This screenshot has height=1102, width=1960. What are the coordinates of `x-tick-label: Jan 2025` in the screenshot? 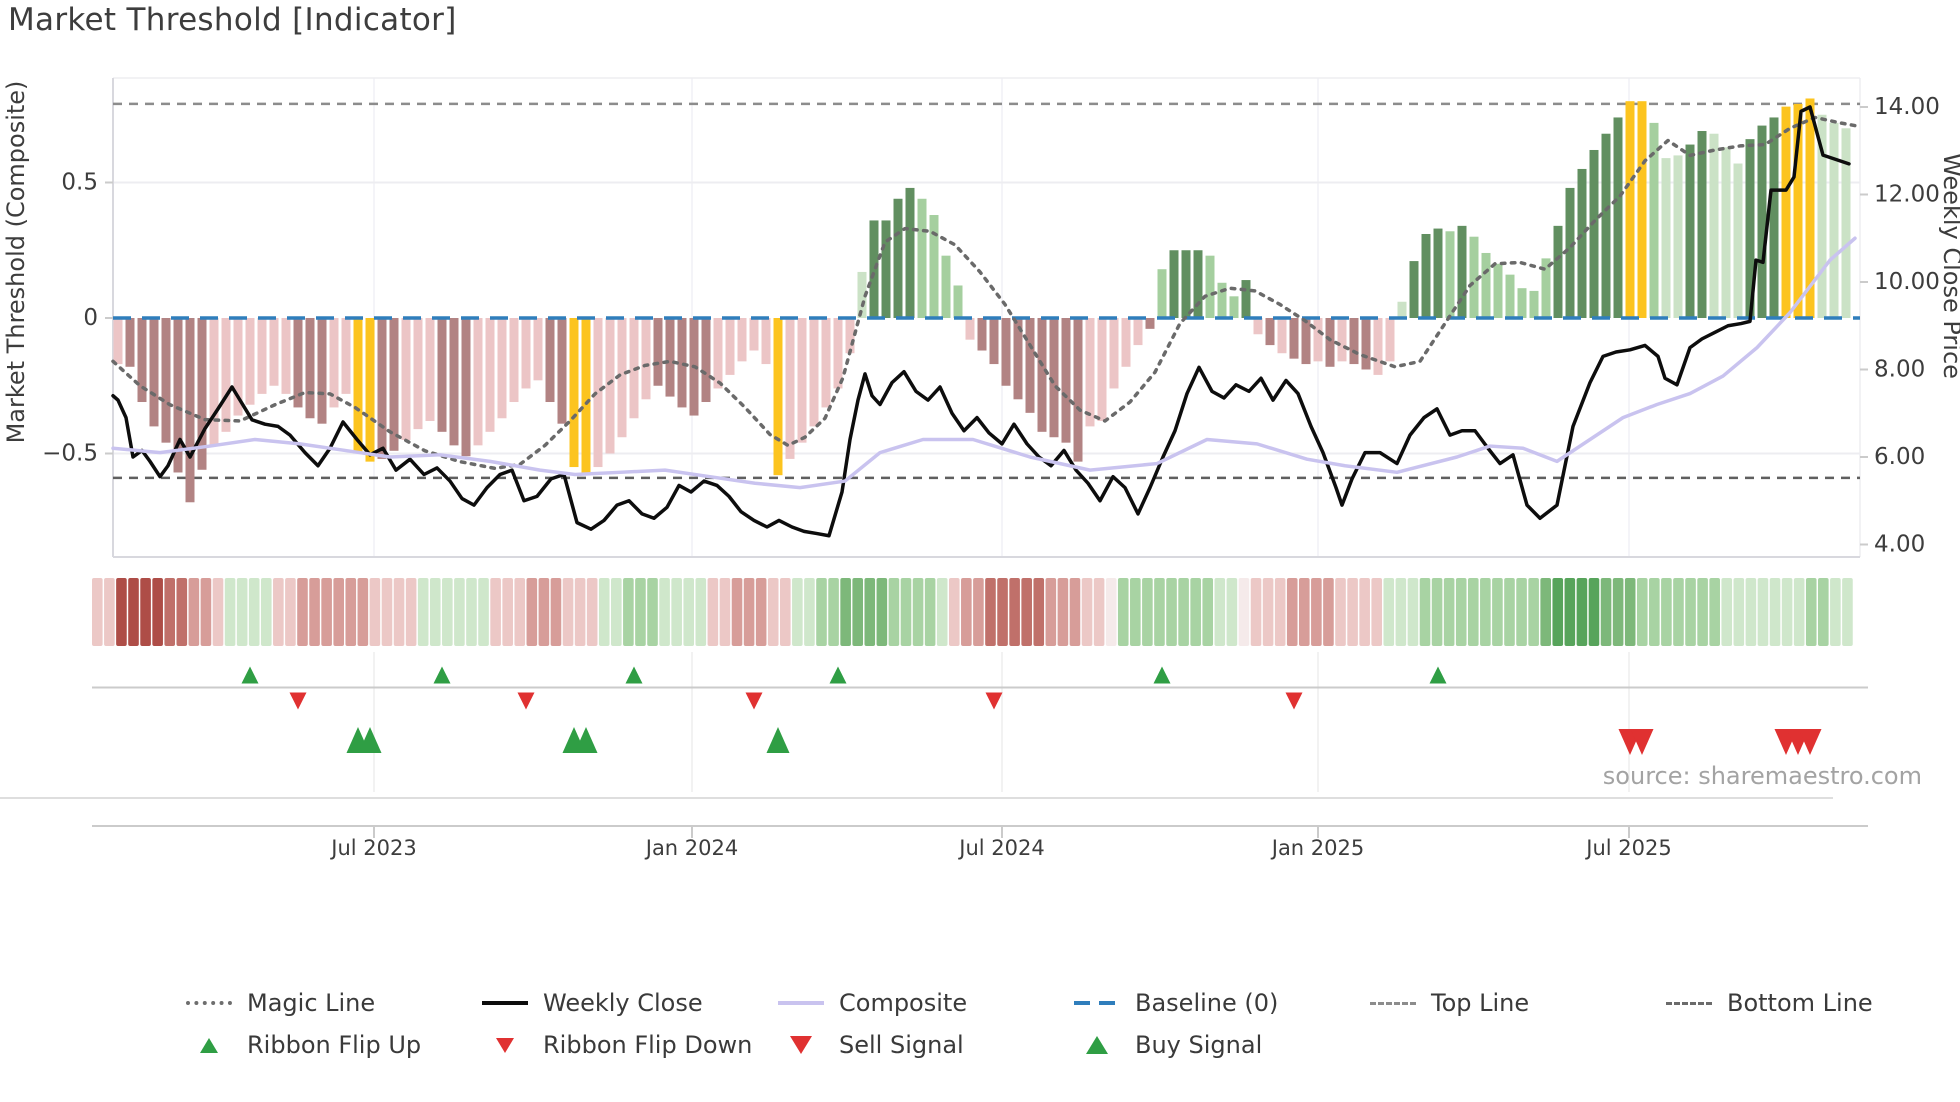 It's located at (1317, 848).